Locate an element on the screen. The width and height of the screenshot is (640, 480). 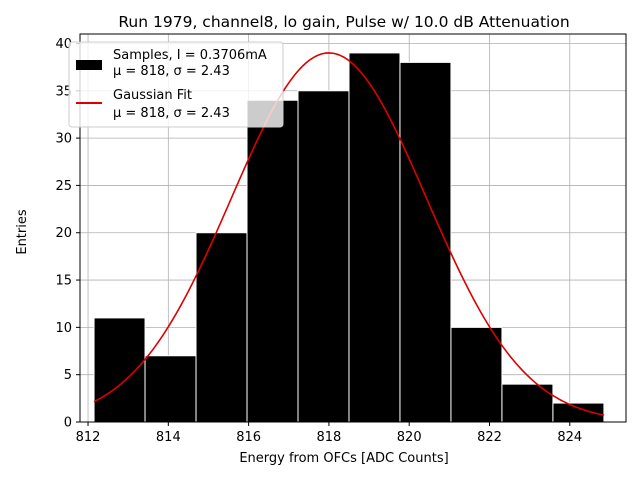
y-tick-label: 30 is located at coordinates (63, 139).